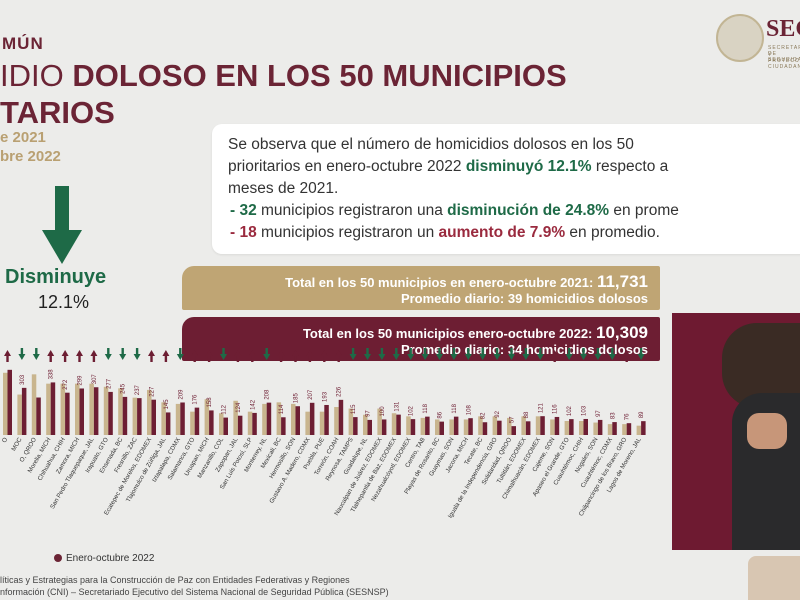  What do you see at coordinates (524, 298) in the screenshot?
I see `daily-2021: Promedio diario: 39 homicidios dolosos` at bounding box center [524, 298].